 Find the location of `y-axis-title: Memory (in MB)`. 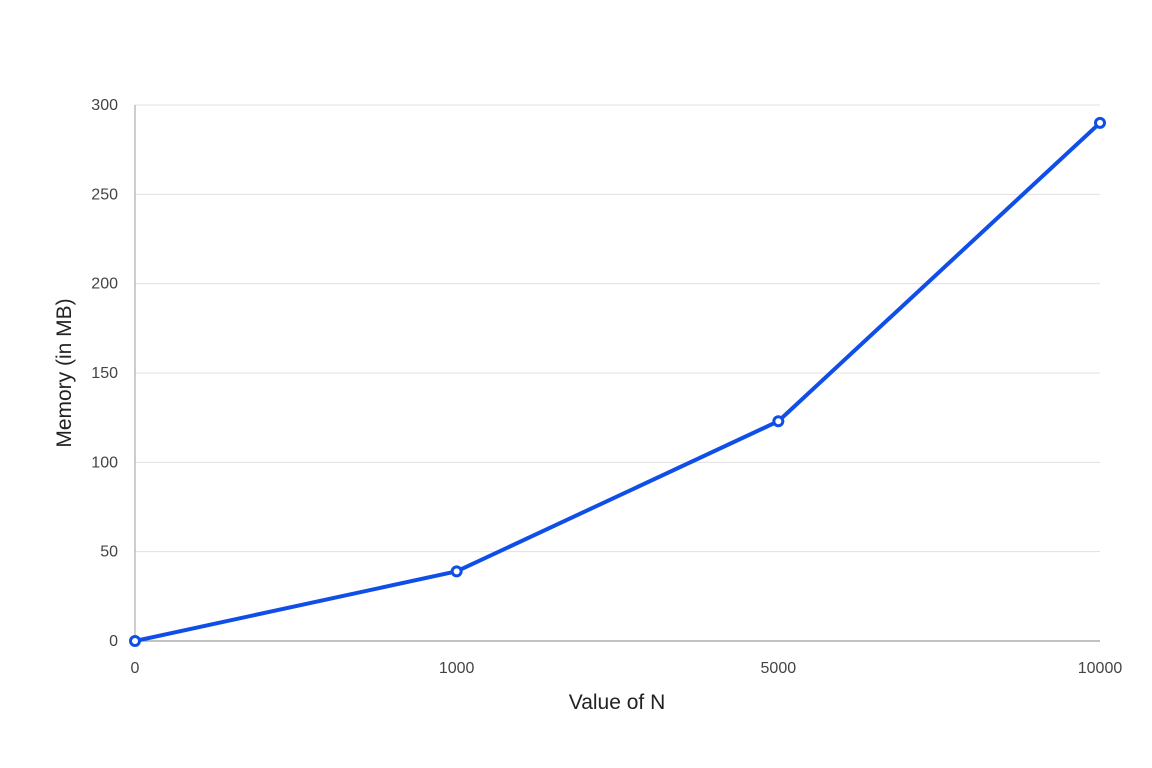

y-axis-title: Memory (in MB) is located at coordinates (64, 372).